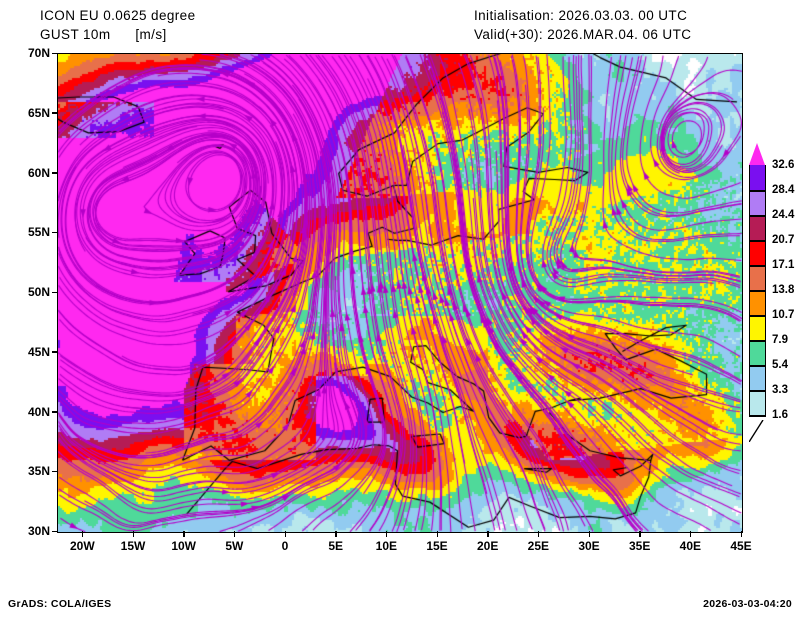  Describe the element at coordinates (38, 411) in the screenshot. I see `y-axis-label: 40N` at that location.